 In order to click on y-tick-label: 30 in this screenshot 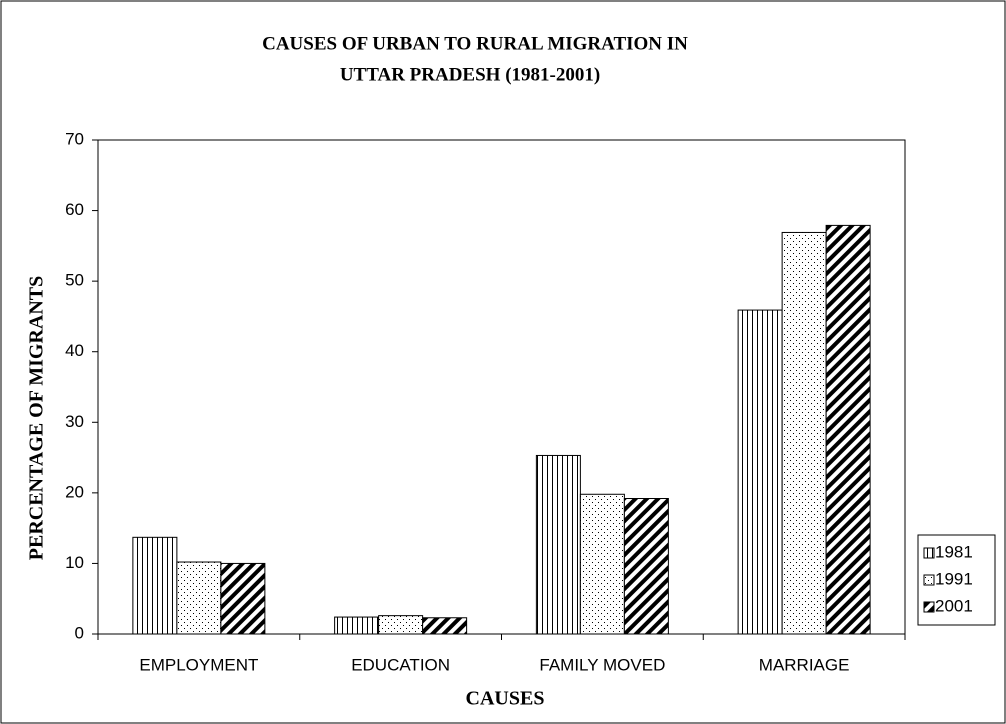, I will do `click(74, 421)`.